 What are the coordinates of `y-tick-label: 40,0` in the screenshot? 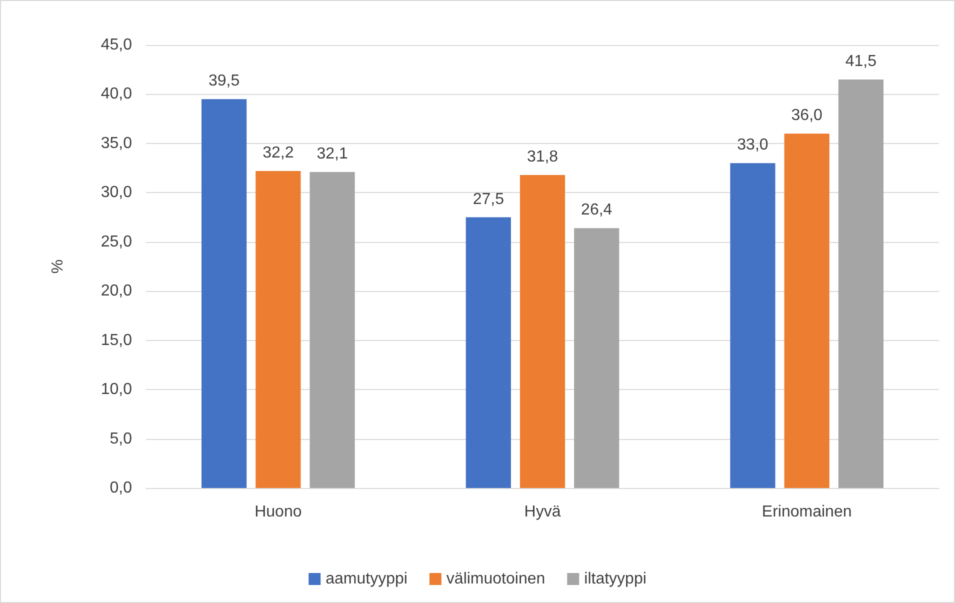 It's located at (116, 94).